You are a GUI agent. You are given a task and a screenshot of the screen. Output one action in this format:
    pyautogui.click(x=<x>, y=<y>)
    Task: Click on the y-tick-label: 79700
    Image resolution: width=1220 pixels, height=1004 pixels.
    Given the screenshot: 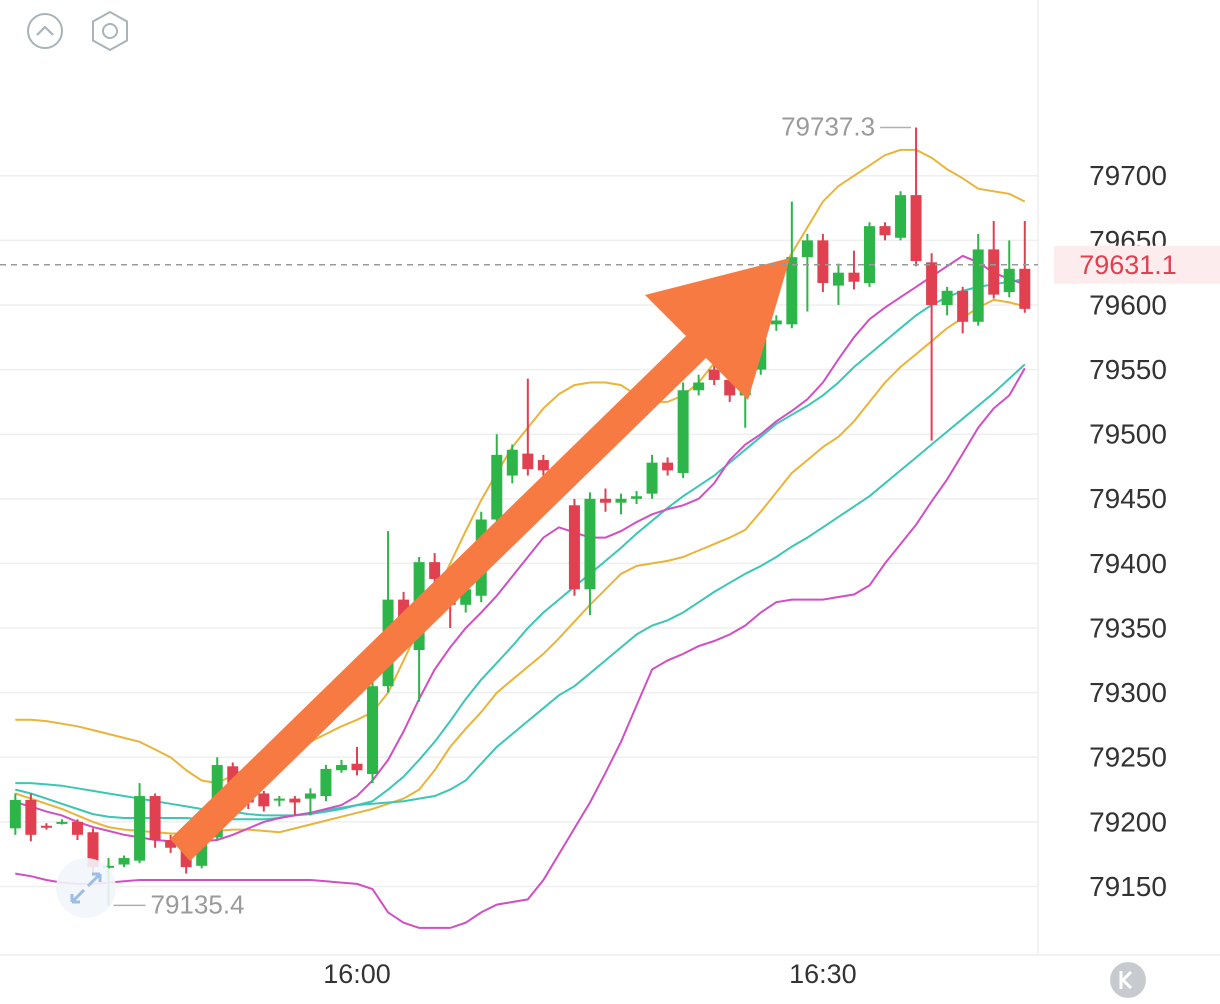 What is the action you would take?
    pyautogui.click(x=1128, y=175)
    